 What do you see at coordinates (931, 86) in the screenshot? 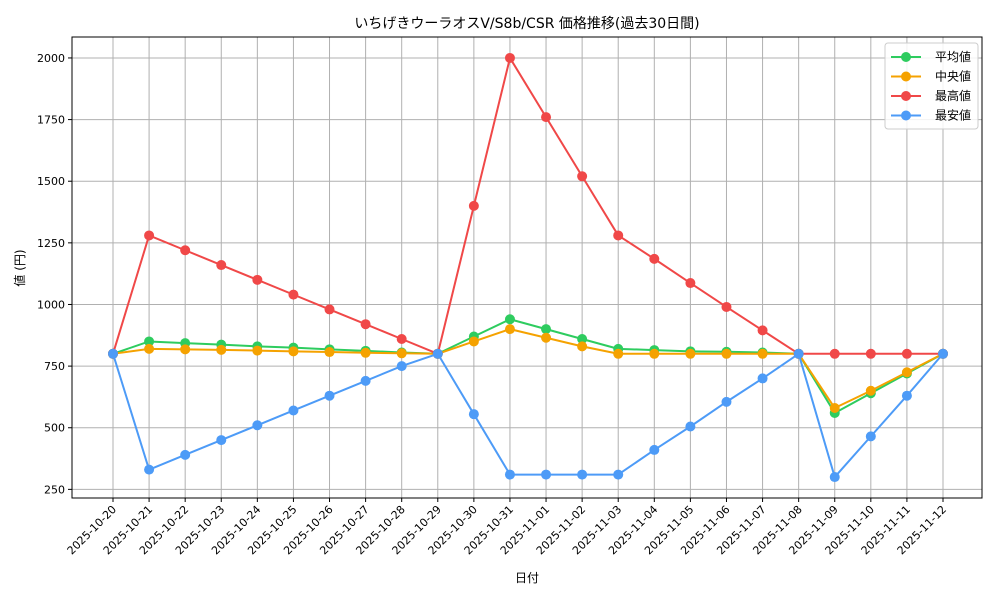
I see `legend-frame` at bounding box center [931, 86].